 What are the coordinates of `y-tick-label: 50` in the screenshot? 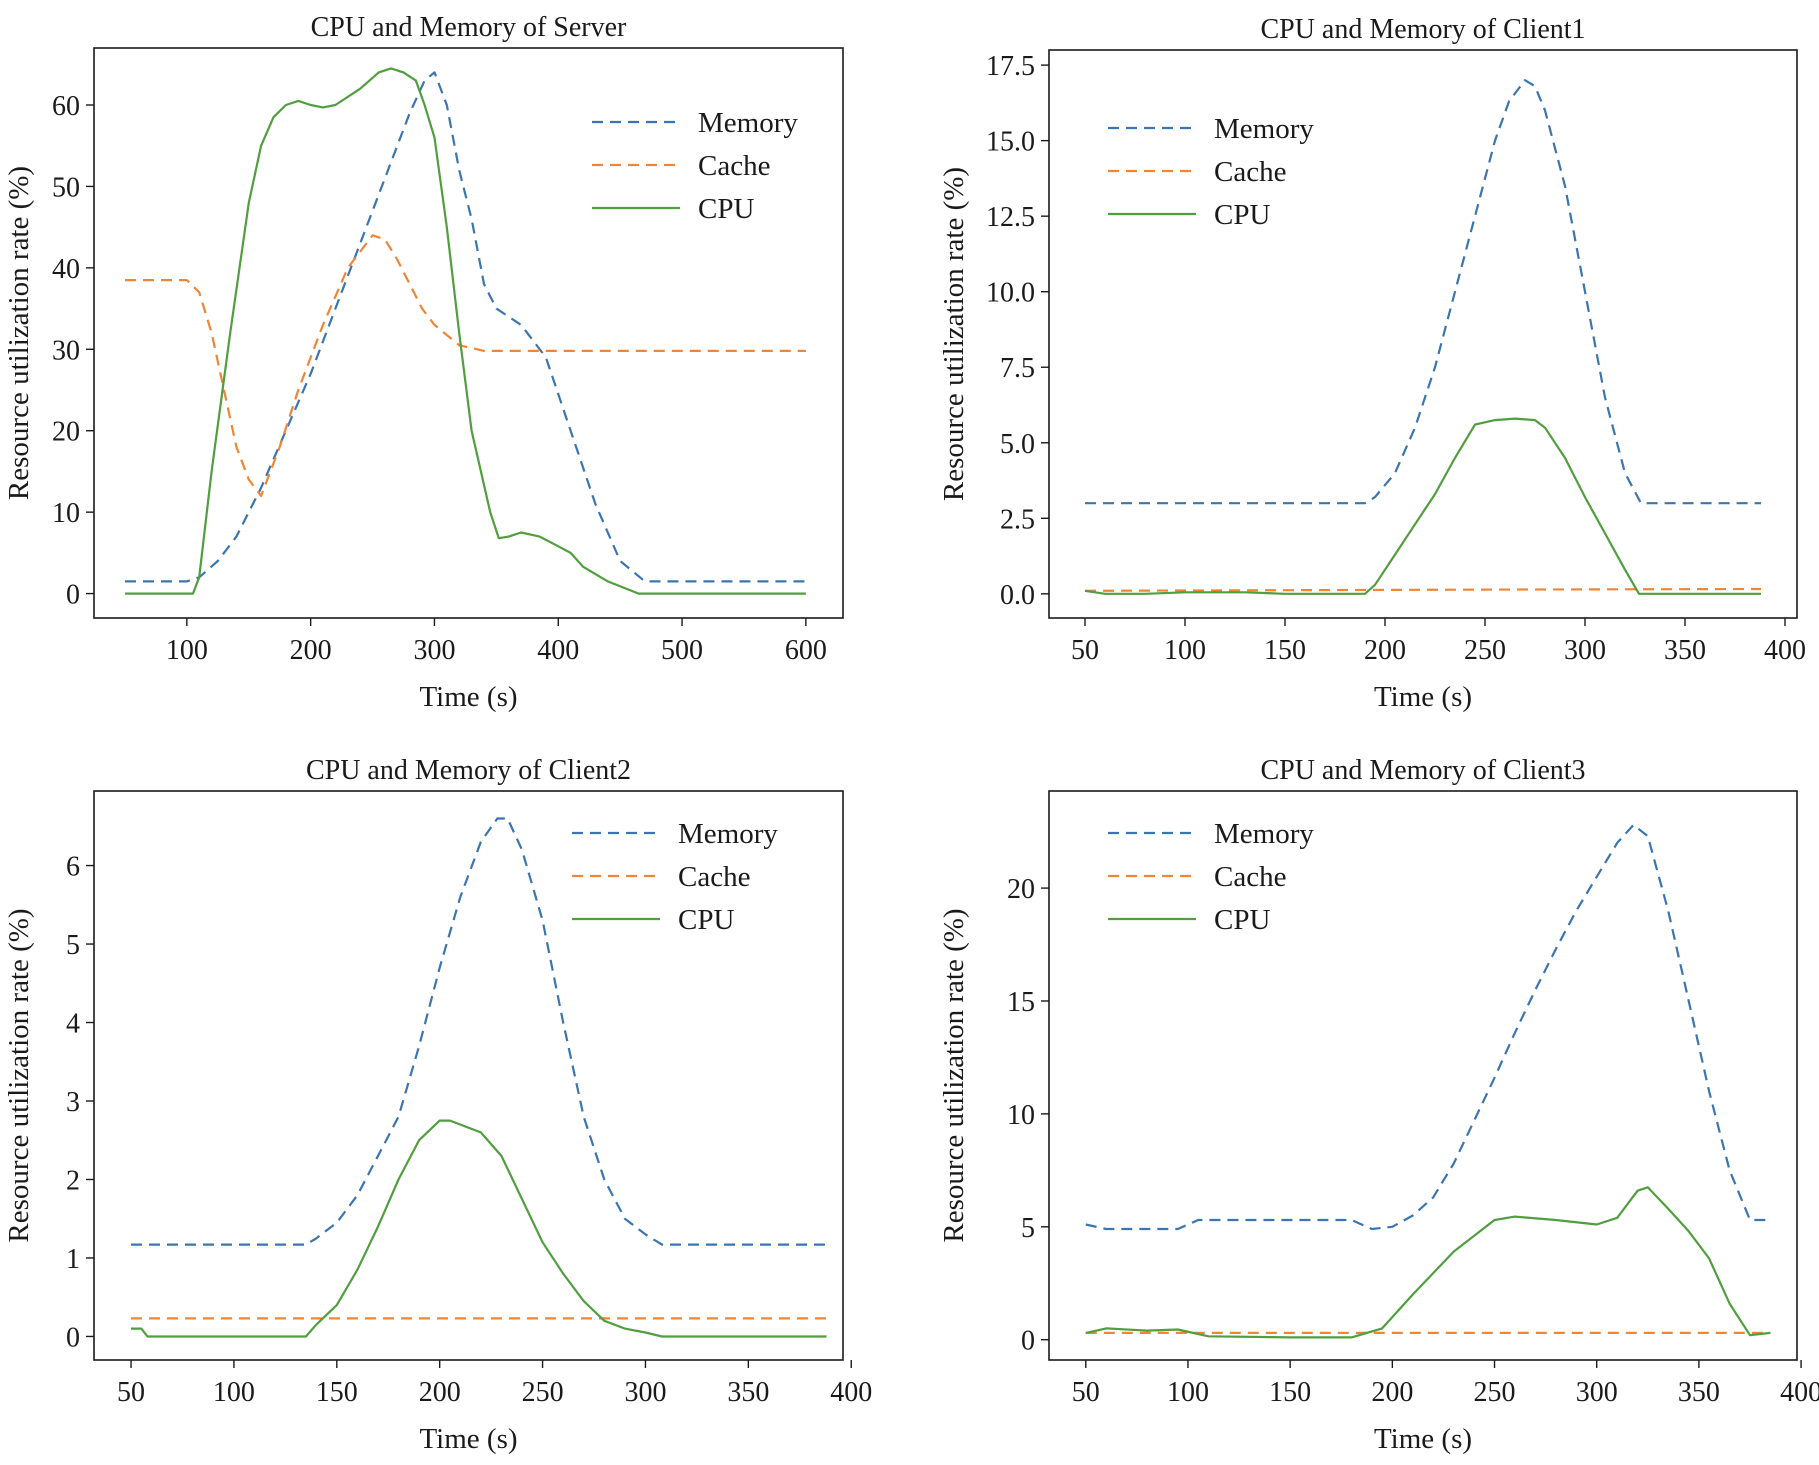 It's located at (66, 187).